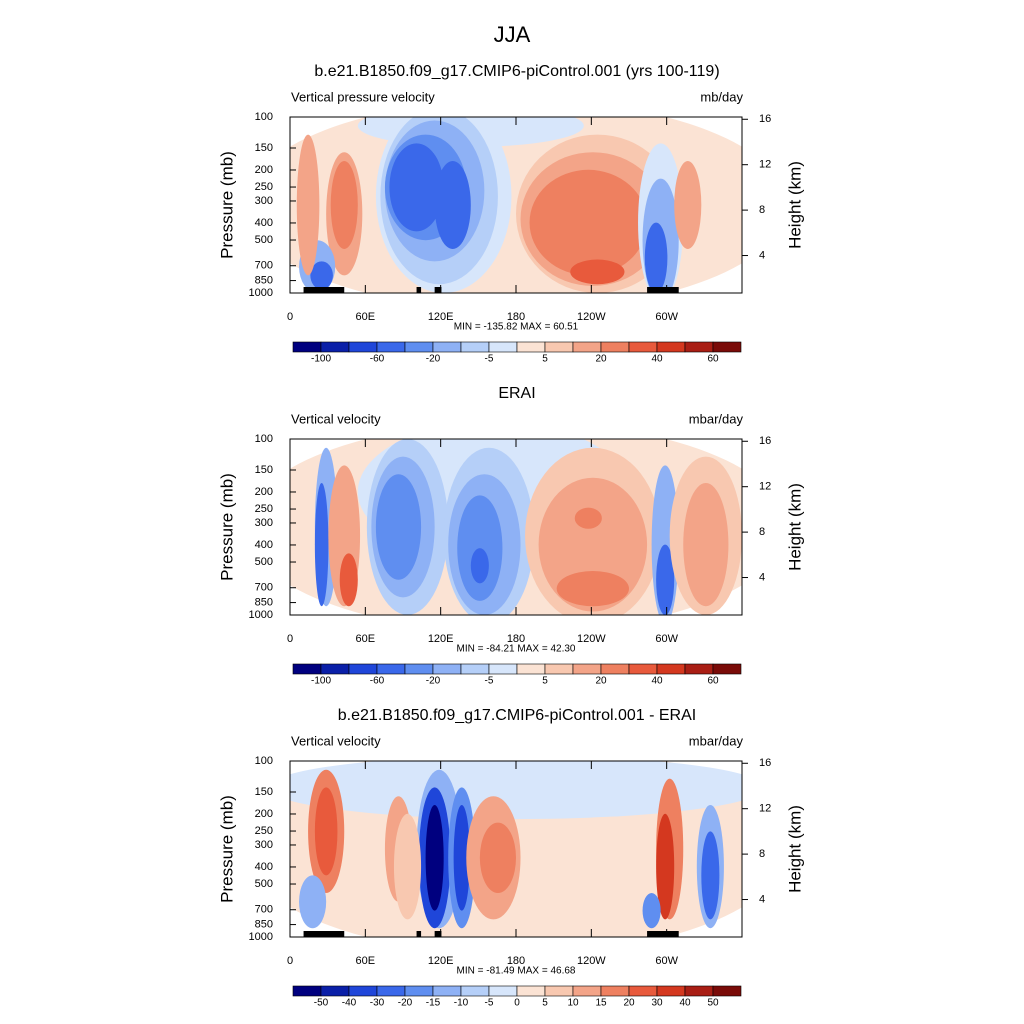 The image size is (1024, 1024). What do you see at coordinates (264, 470) in the screenshot?
I see `y-tick-label: 150` at bounding box center [264, 470].